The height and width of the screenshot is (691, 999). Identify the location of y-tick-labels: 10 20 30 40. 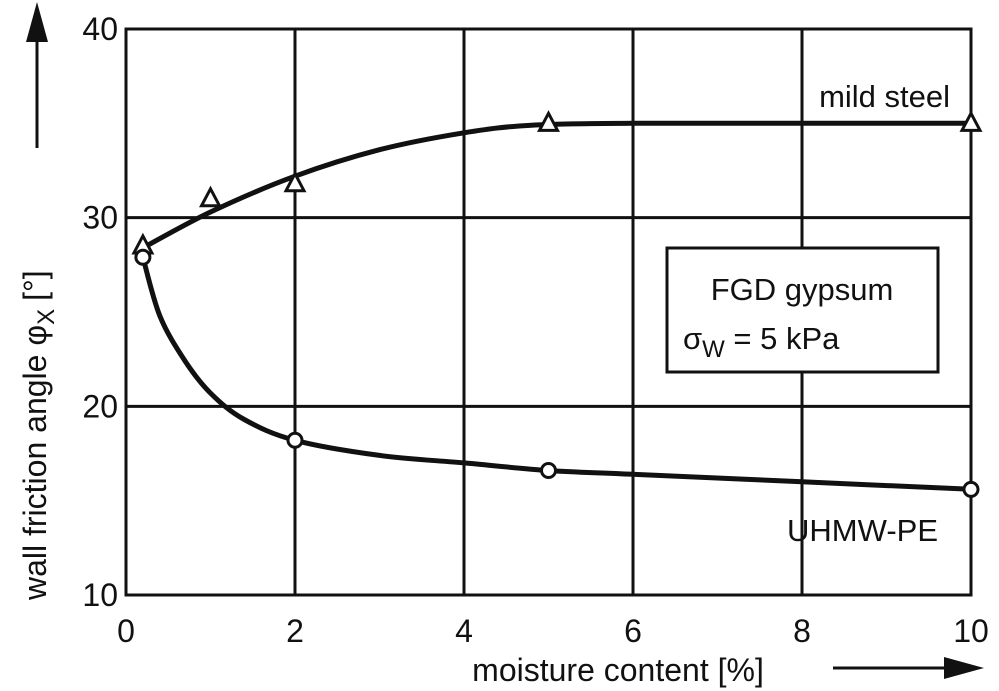
(100, 312).